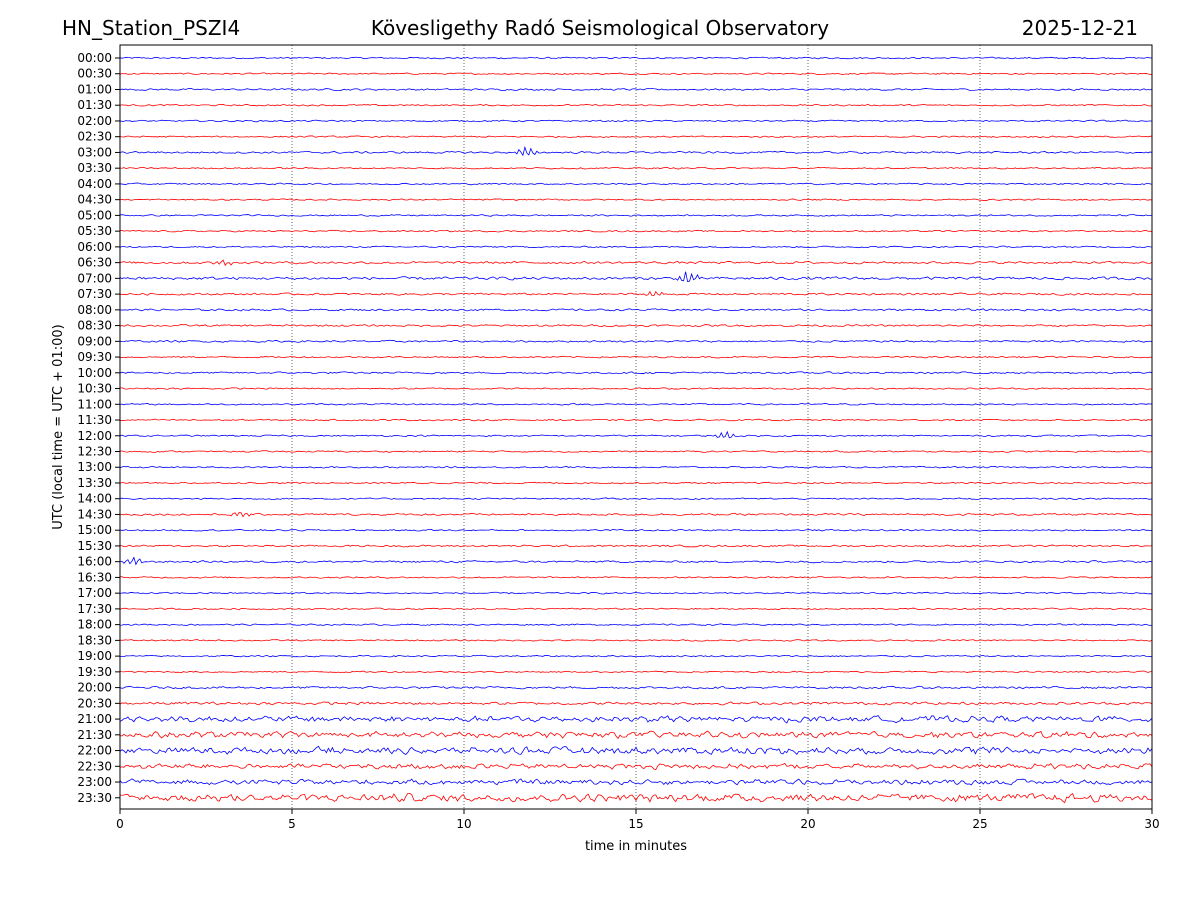  Describe the element at coordinates (58, 426) in the screenshot. I see `y-axis-label: UTC (local time = UTC + 01:00)` at that location.